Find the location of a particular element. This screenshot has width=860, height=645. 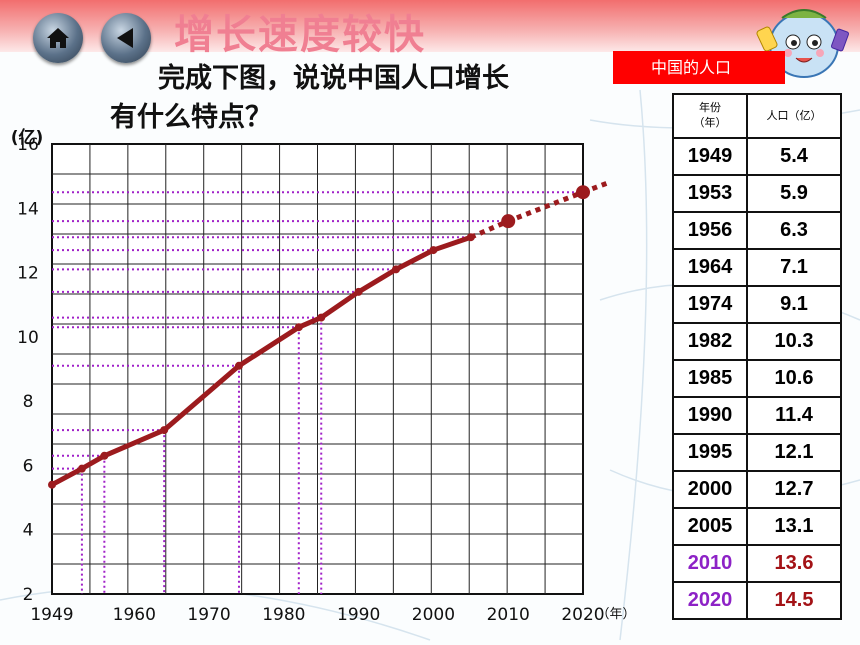

cell-population: 13.6 is located at coordinates (794, 563).